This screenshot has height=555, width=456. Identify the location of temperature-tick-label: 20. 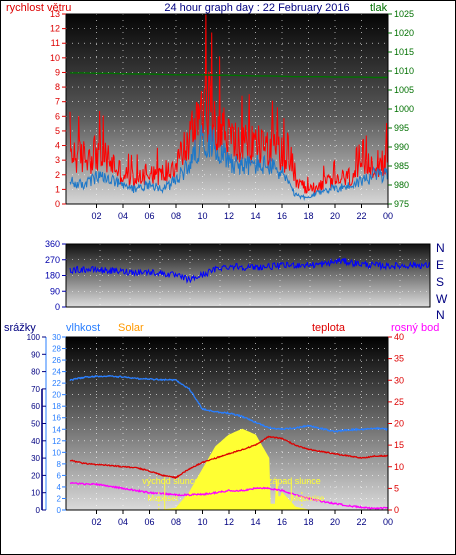
(399, 424).